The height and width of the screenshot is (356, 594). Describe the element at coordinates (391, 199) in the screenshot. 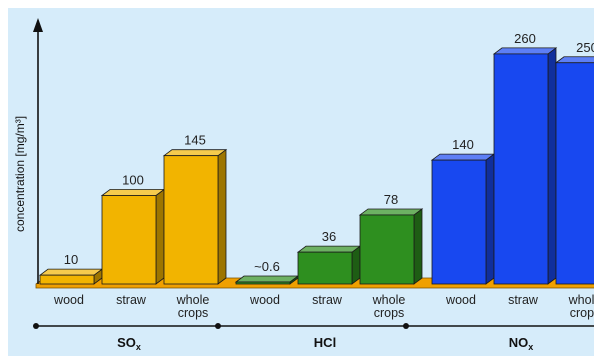

I see `data-label: 78` at that location.